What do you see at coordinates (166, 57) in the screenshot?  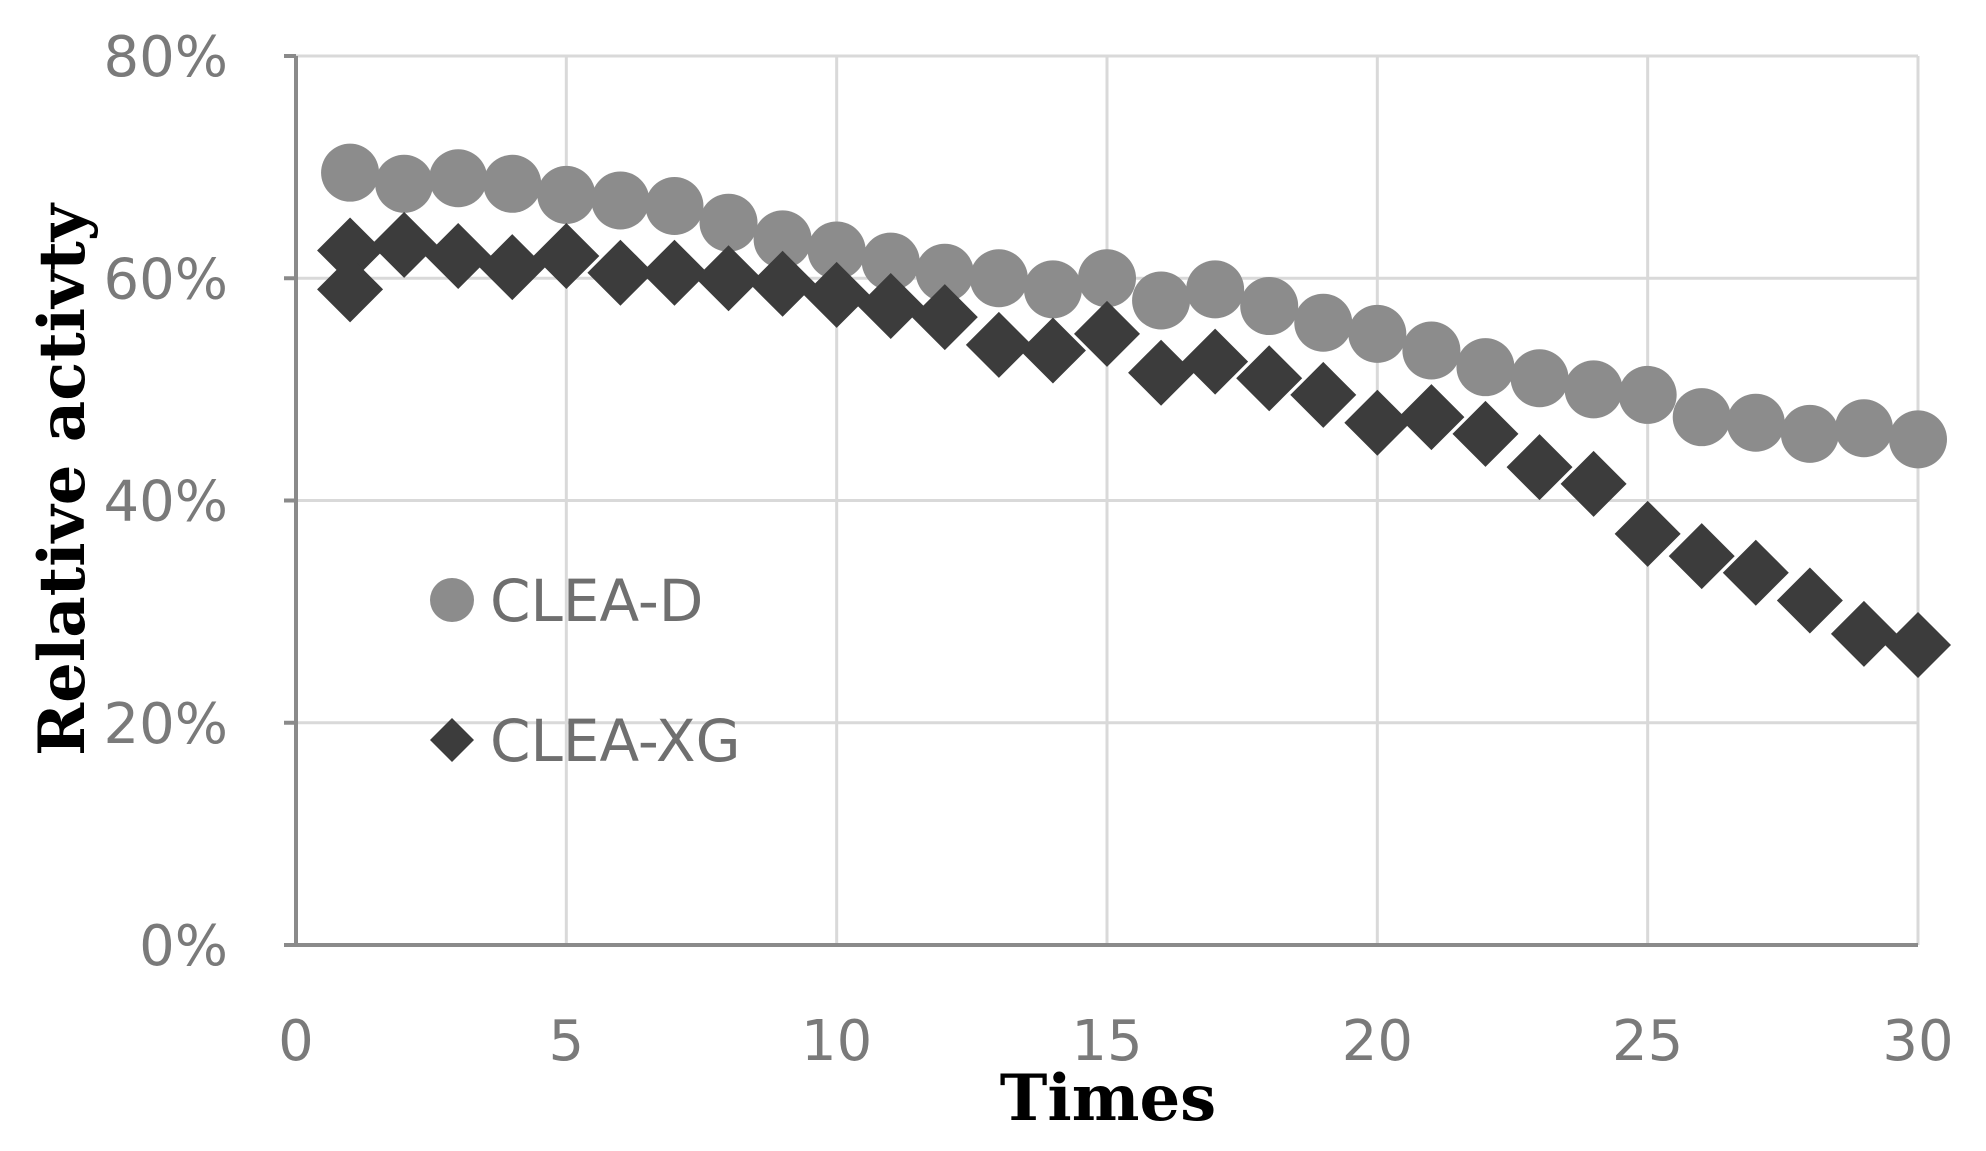 I see `y-tick-label-4: 80%` at bounding box center [166, 57].